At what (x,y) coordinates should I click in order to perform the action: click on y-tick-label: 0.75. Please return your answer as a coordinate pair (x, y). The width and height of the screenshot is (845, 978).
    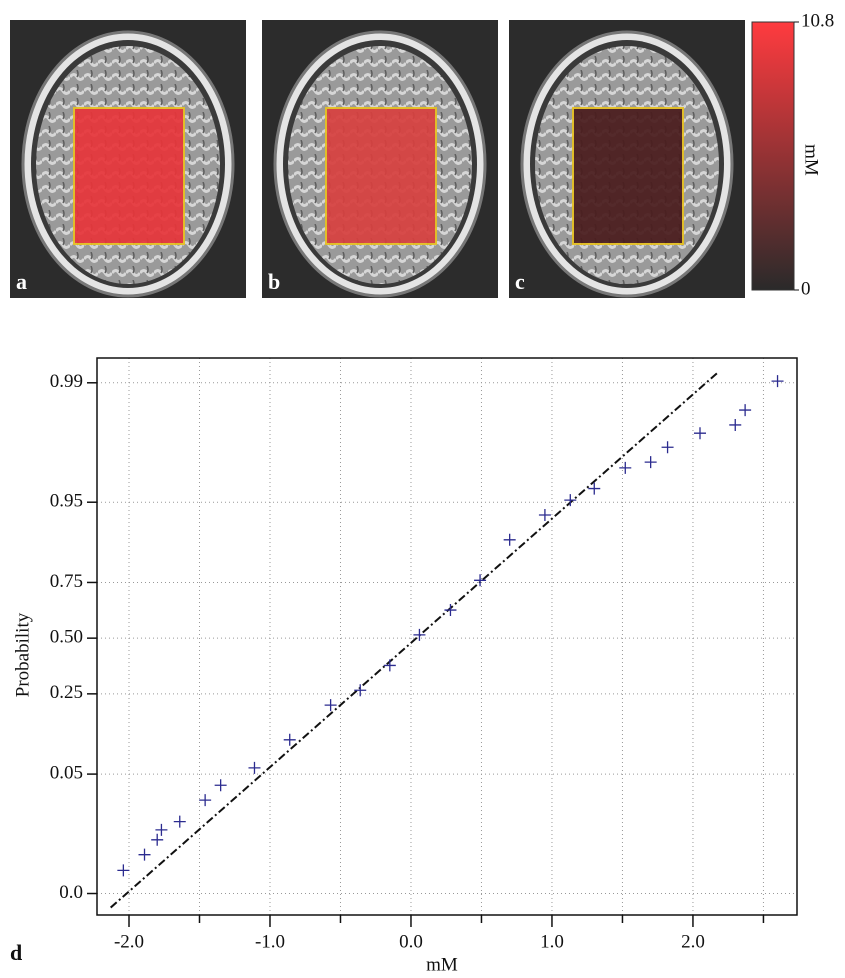
    Looking at the image, I should click on (66, 581).